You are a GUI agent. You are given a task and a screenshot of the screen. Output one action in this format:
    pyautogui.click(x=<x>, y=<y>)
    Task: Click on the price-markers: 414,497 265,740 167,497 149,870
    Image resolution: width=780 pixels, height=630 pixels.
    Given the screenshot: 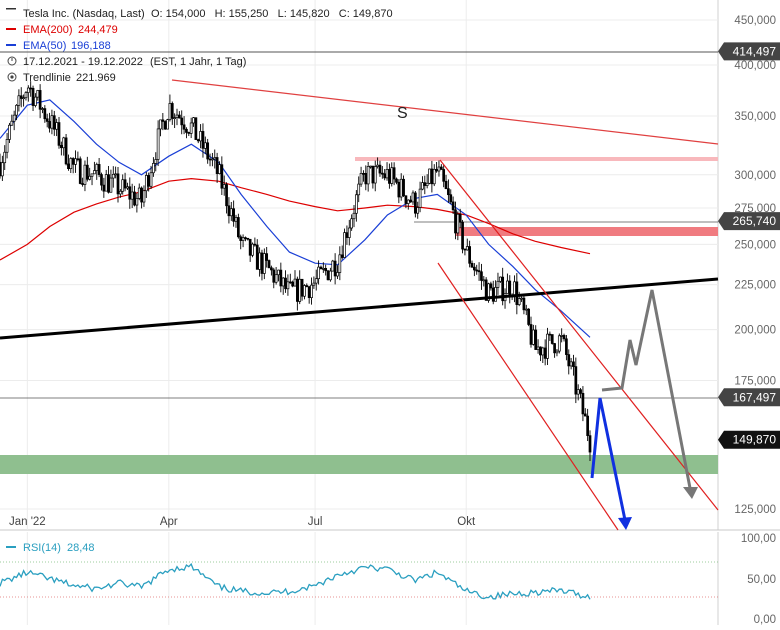 What is the action you would take?
    pyautogui.click(x=749, y=245)
    